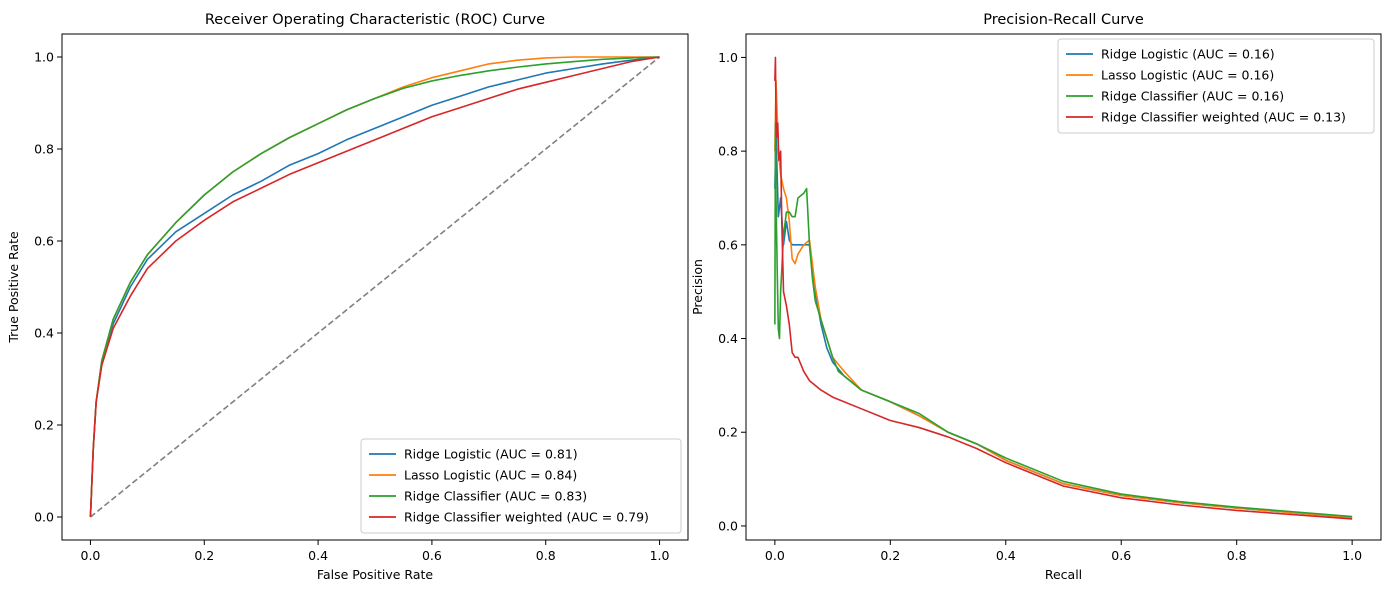  Describe the element at coordinates (1223, 117) in the screenshot. I see `legend-entry-label: Ridge Classifier weighted (AUC = 0.13)` at that location.